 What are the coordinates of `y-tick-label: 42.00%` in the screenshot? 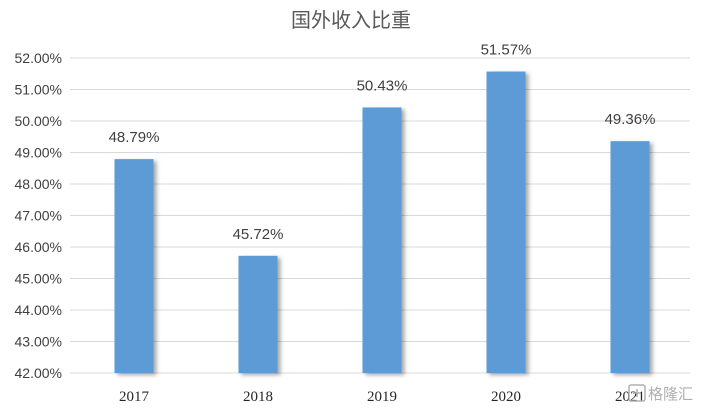 It's located at (38, 373).